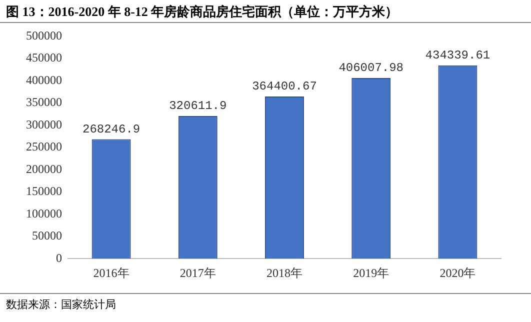 The height and width of the screenshot is (322, 531). What do you see at coordinates (44, 191) in the screenshot?
I see `y-tick-label: 150000` at bounding box center [44, 191].